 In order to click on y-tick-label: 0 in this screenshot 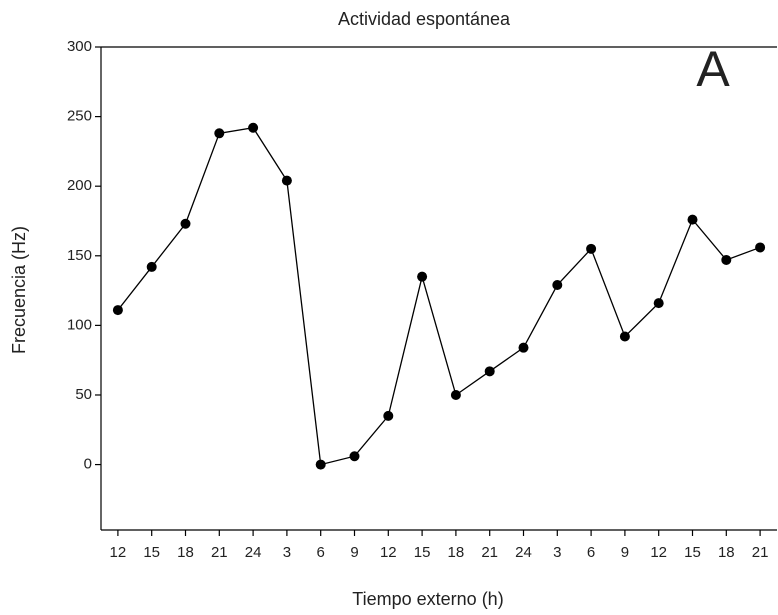, I will do `click(88, 464)`.